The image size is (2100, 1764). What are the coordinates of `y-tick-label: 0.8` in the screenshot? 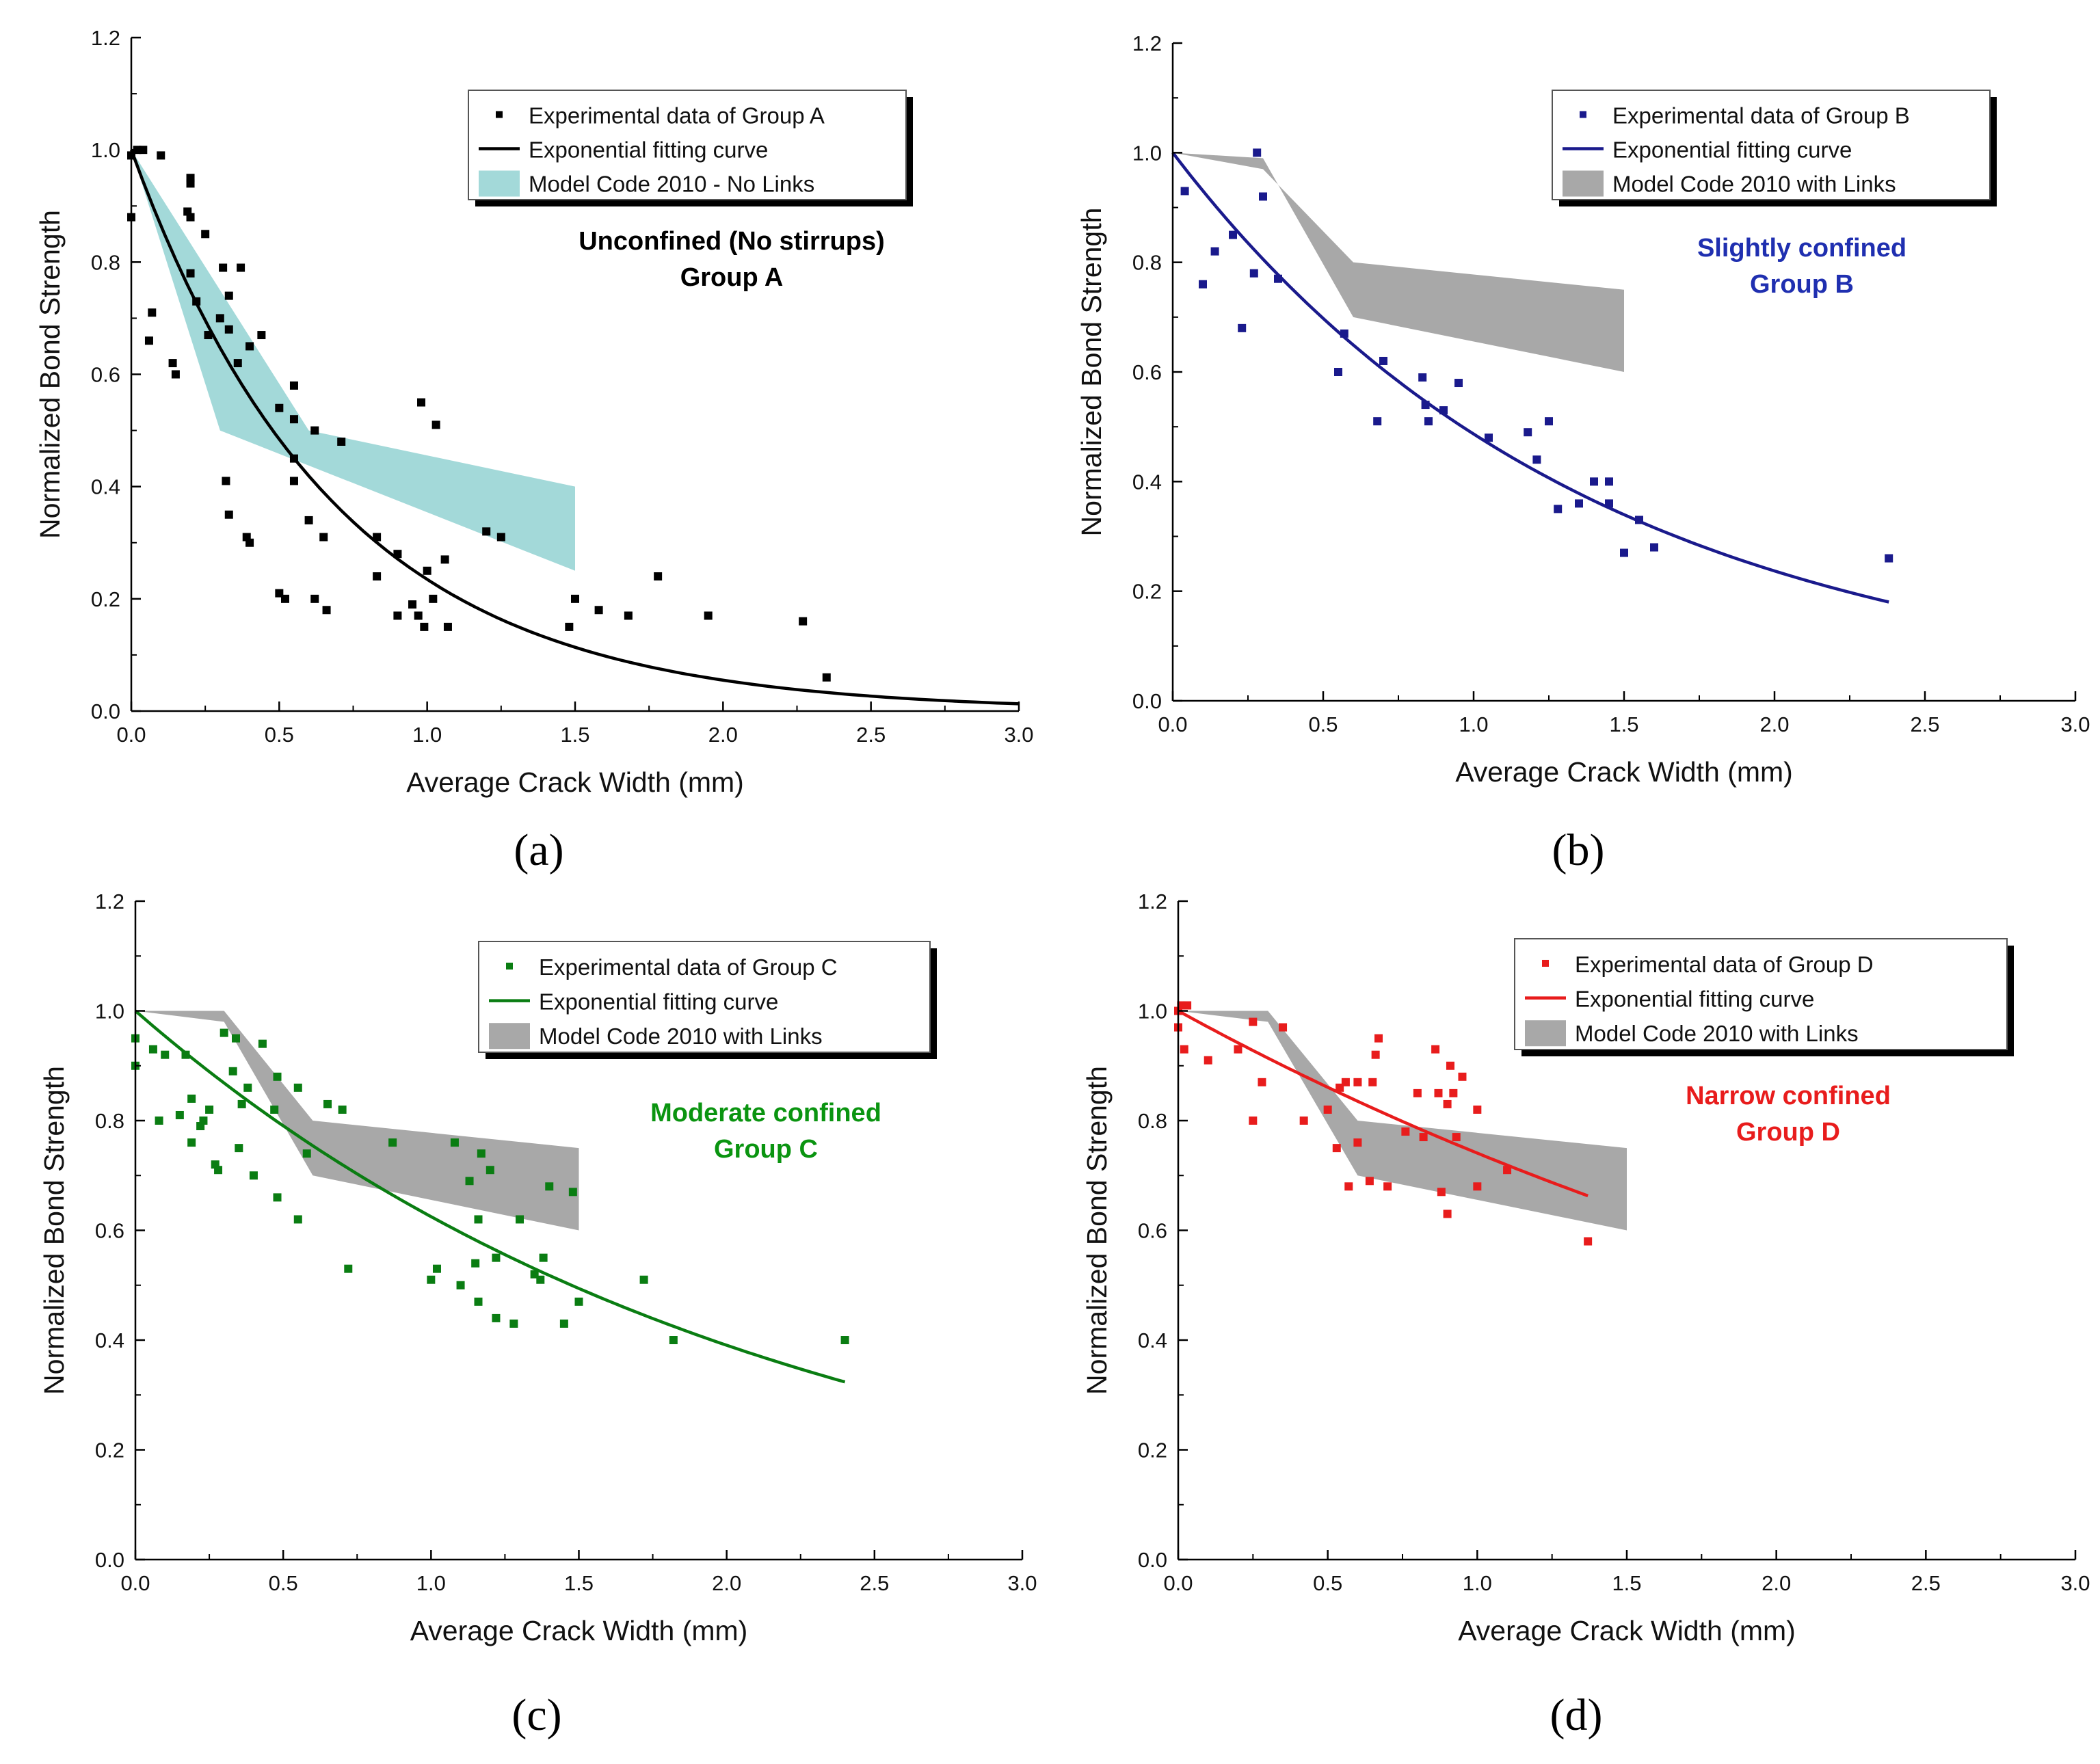 It's located at (105, 262).